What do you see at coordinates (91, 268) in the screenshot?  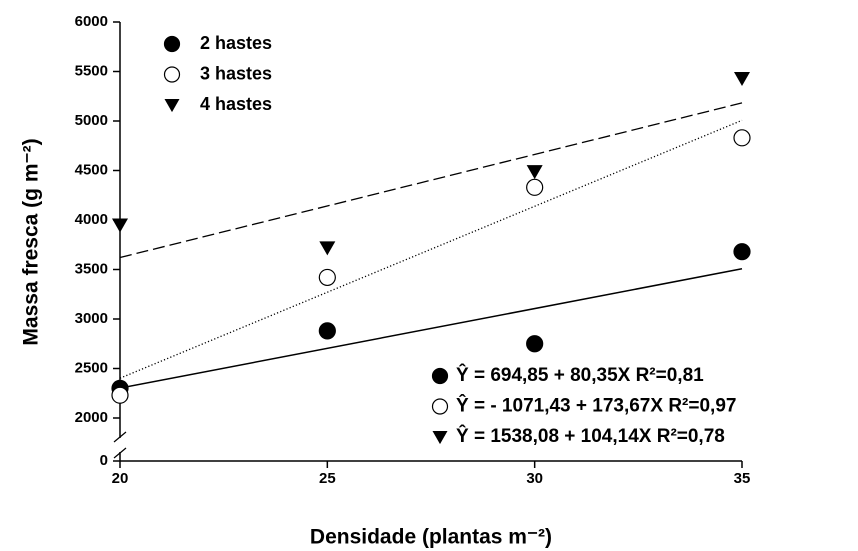 I see `y-tick-label: 3500` at bounding box center [91, 268].